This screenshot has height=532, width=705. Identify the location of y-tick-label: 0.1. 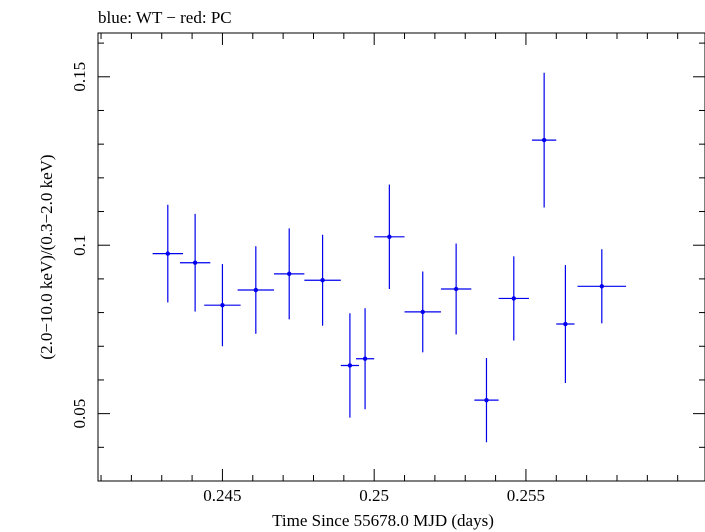
(79, 245).